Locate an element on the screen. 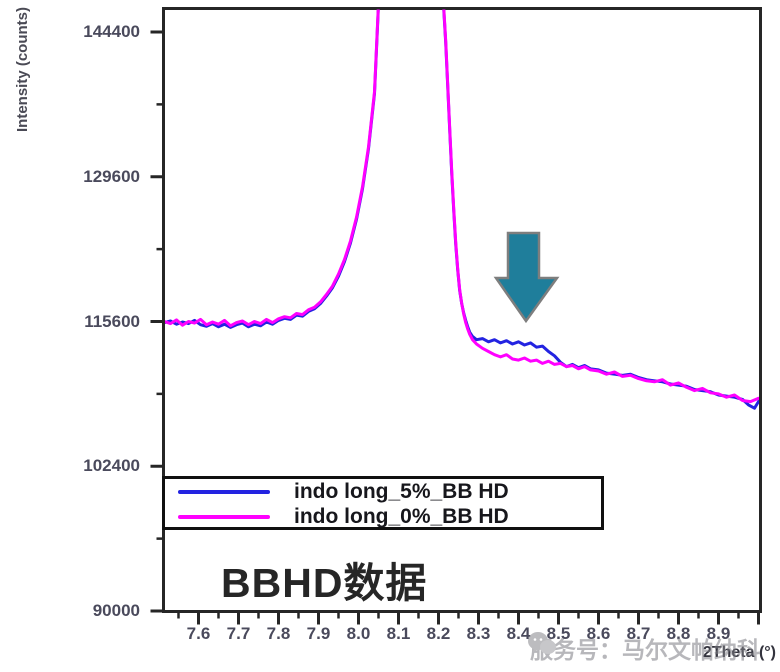 The image size is (780, 672). watermark: 服务号：马尔文帕纳科 is located at coordinates (643, 648).